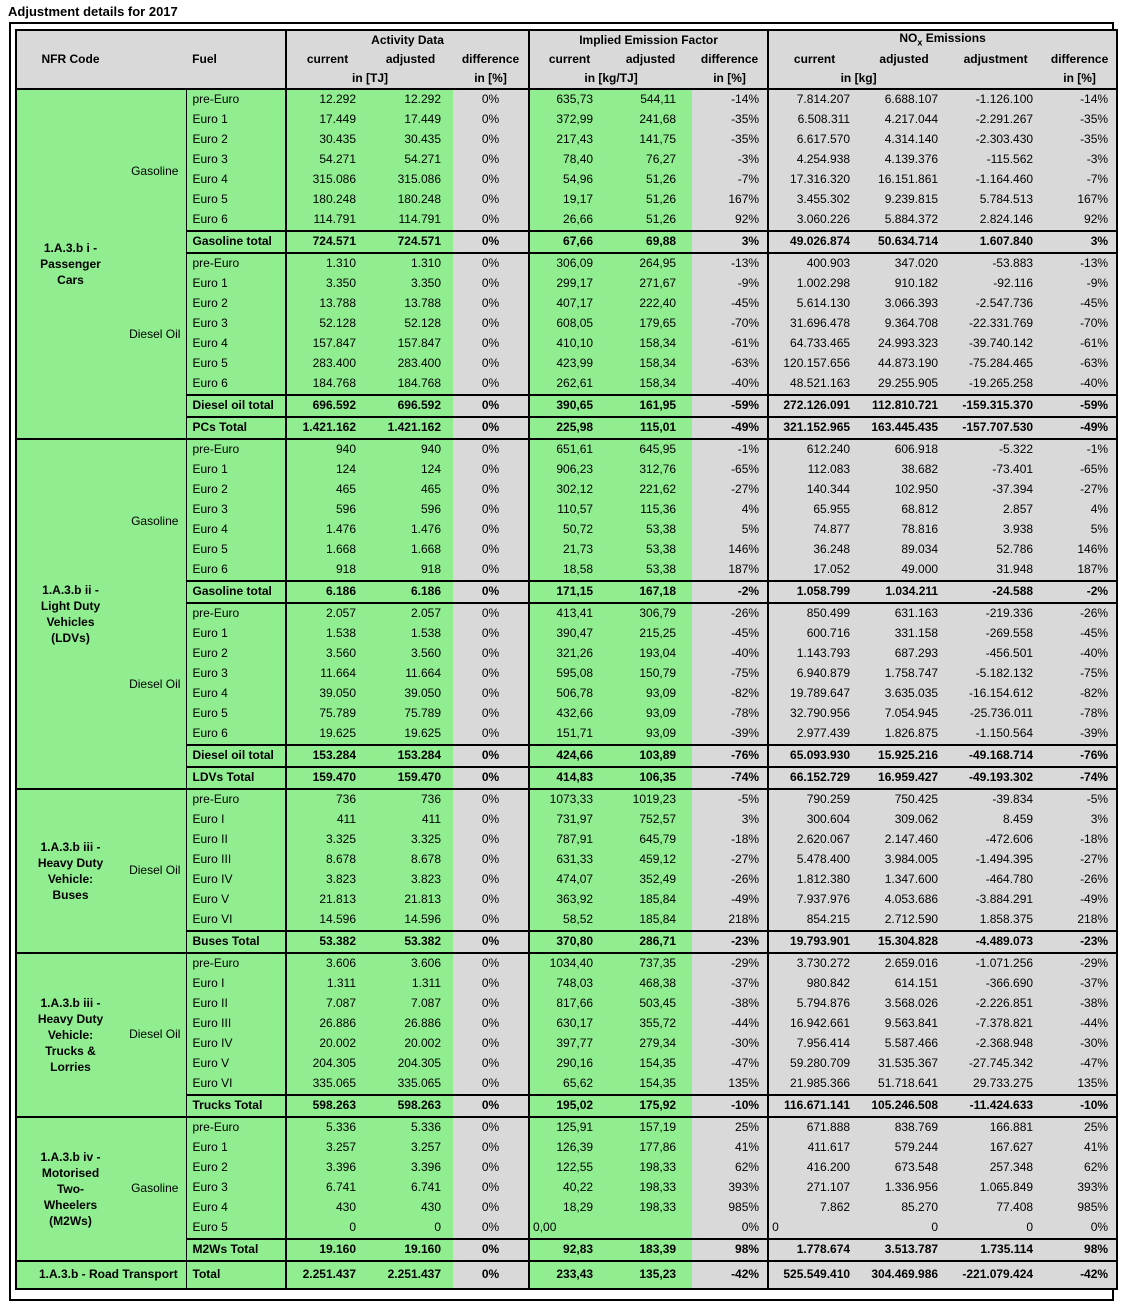 This screenshot has height=1301, width=1121. Describe the element at coordinates (904, 984) in the screenshot. I see `nox-adjusted-cell: 614.151` at that location.